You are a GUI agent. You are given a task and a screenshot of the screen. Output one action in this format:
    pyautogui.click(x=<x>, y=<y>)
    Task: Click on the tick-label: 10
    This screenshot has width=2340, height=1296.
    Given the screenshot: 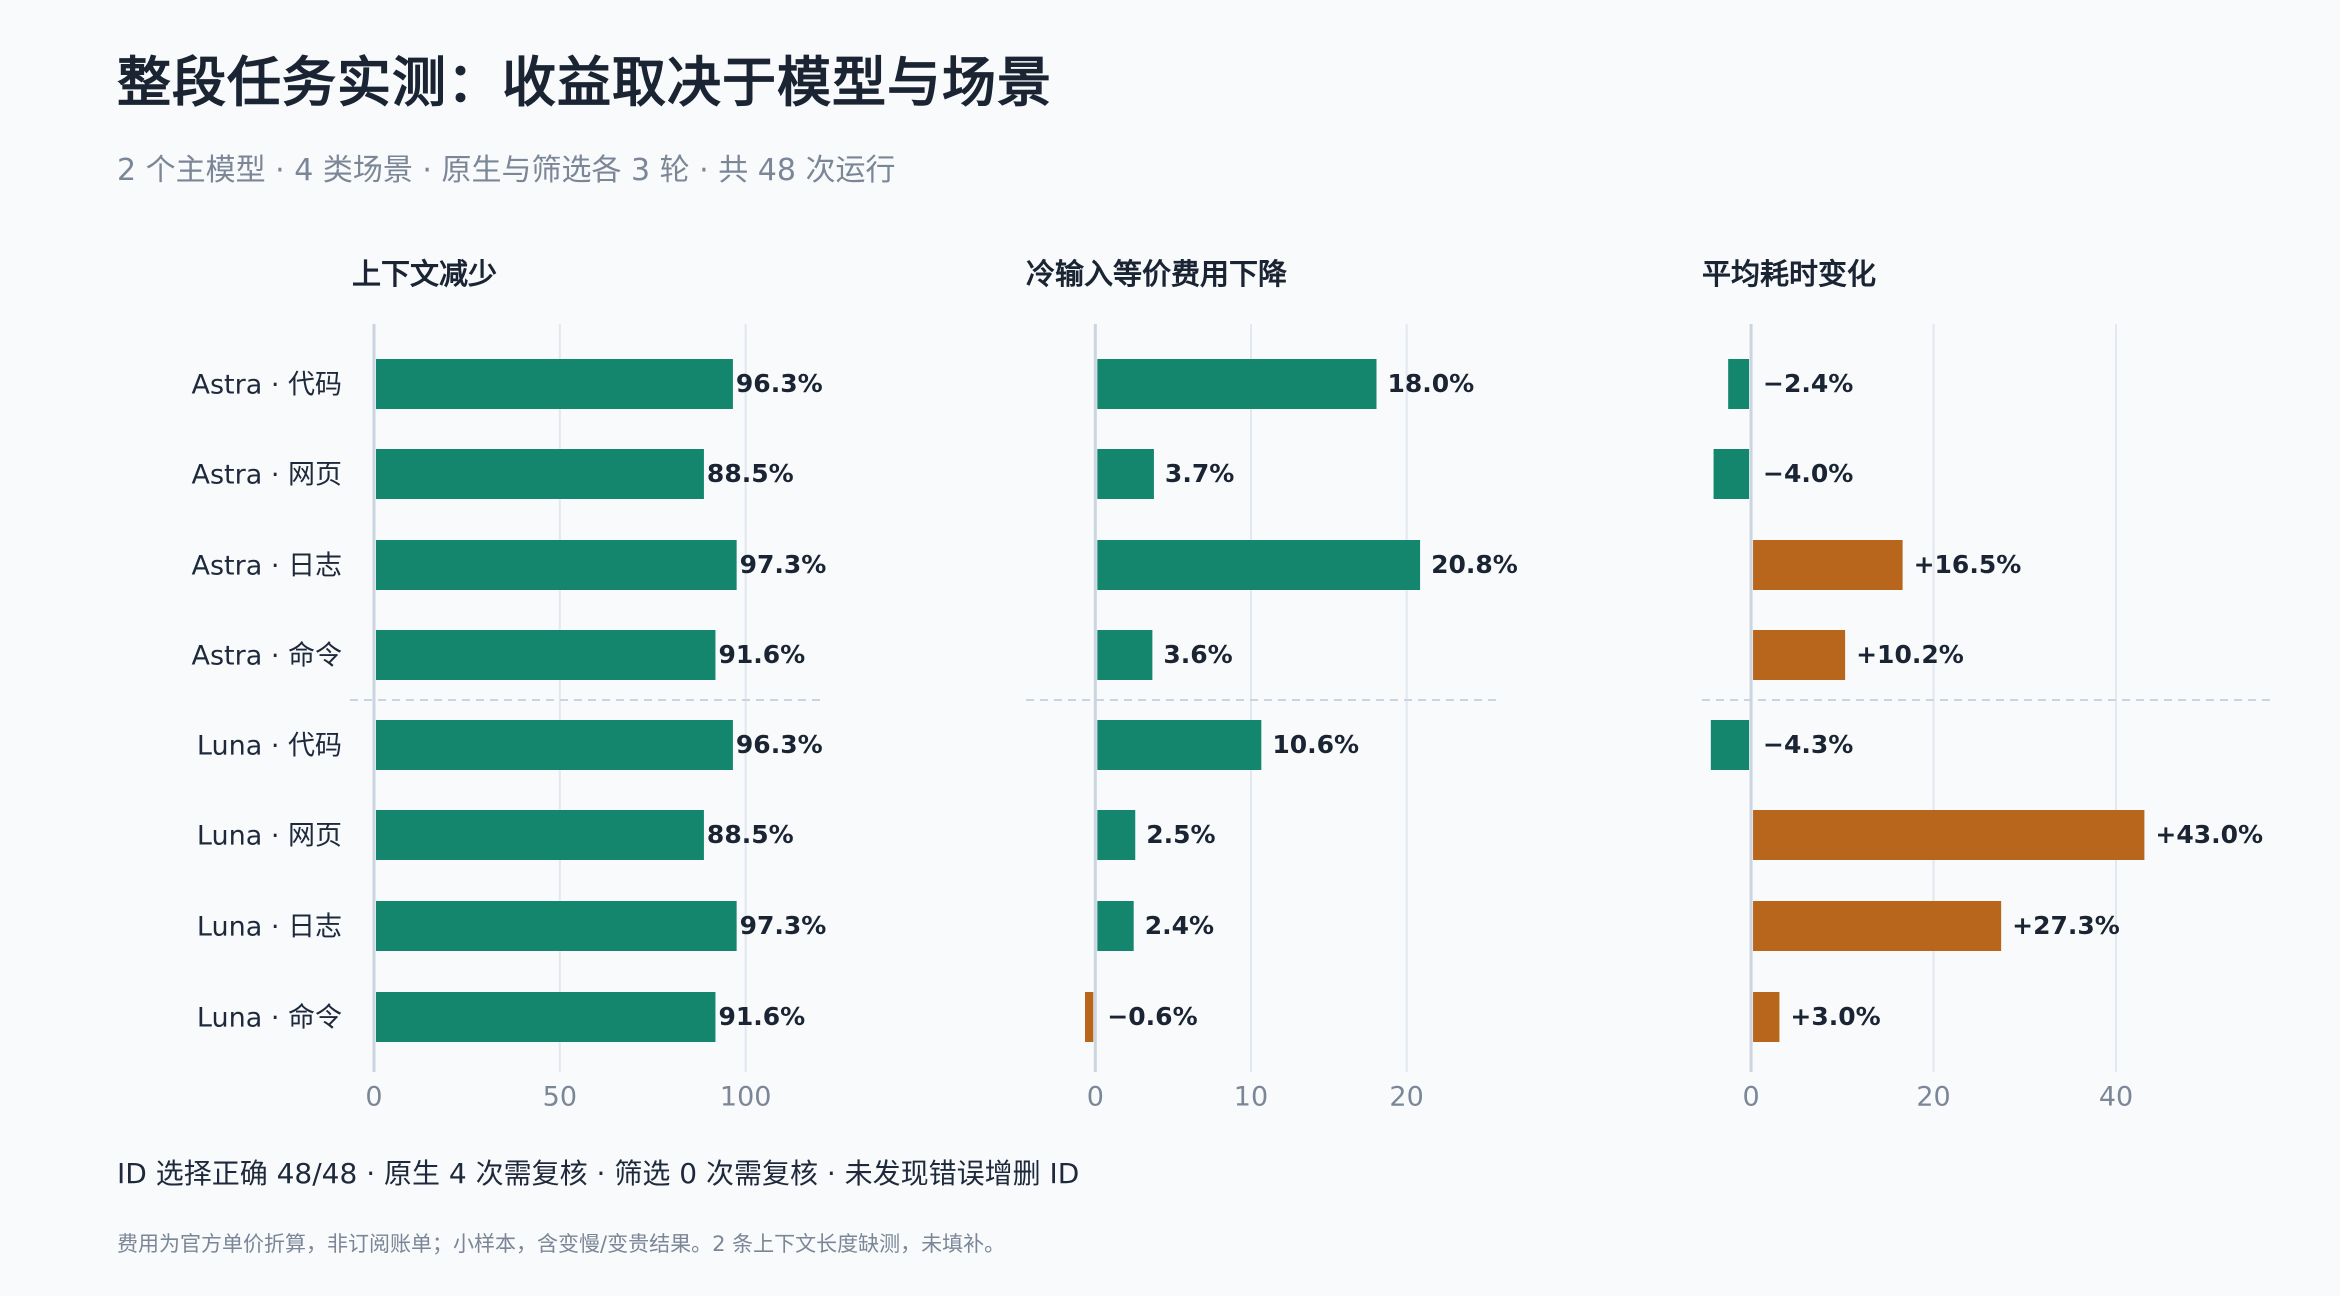 What is the action you would take?
    pyautogui.click(x=1251, y=1097)
    